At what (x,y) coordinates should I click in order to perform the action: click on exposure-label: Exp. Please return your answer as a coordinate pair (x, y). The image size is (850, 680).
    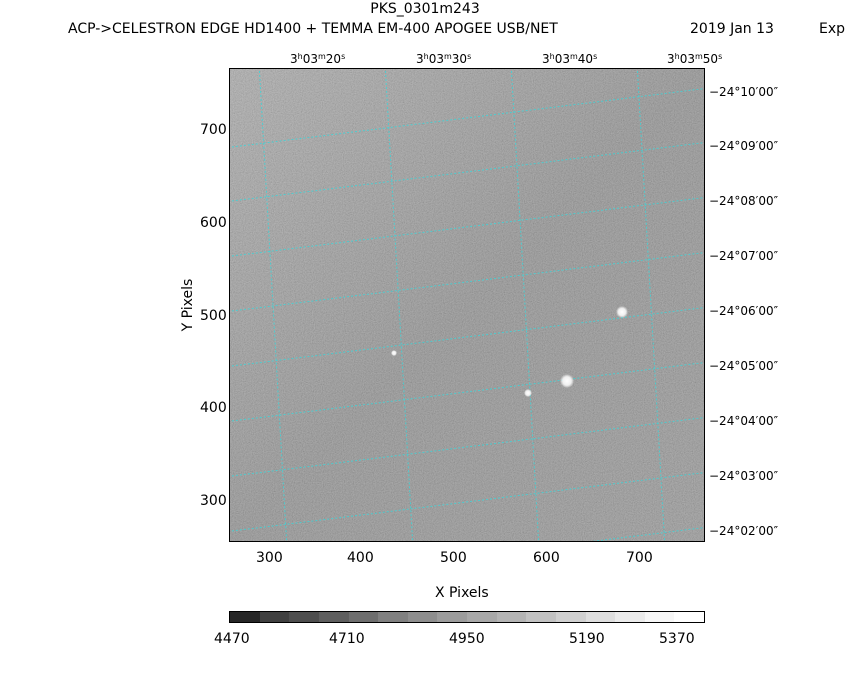
    Looking at the image, I should click on (832, 29).